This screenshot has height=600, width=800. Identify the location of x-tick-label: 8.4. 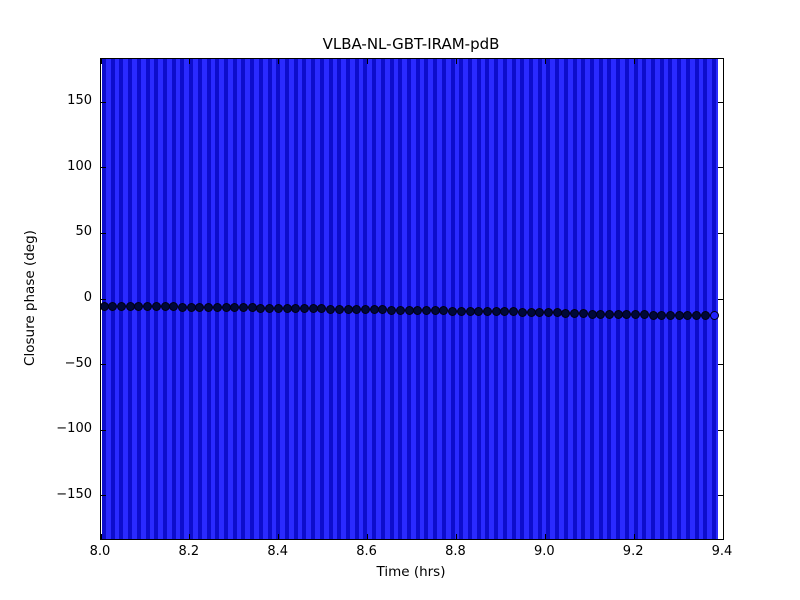
(278, 551).